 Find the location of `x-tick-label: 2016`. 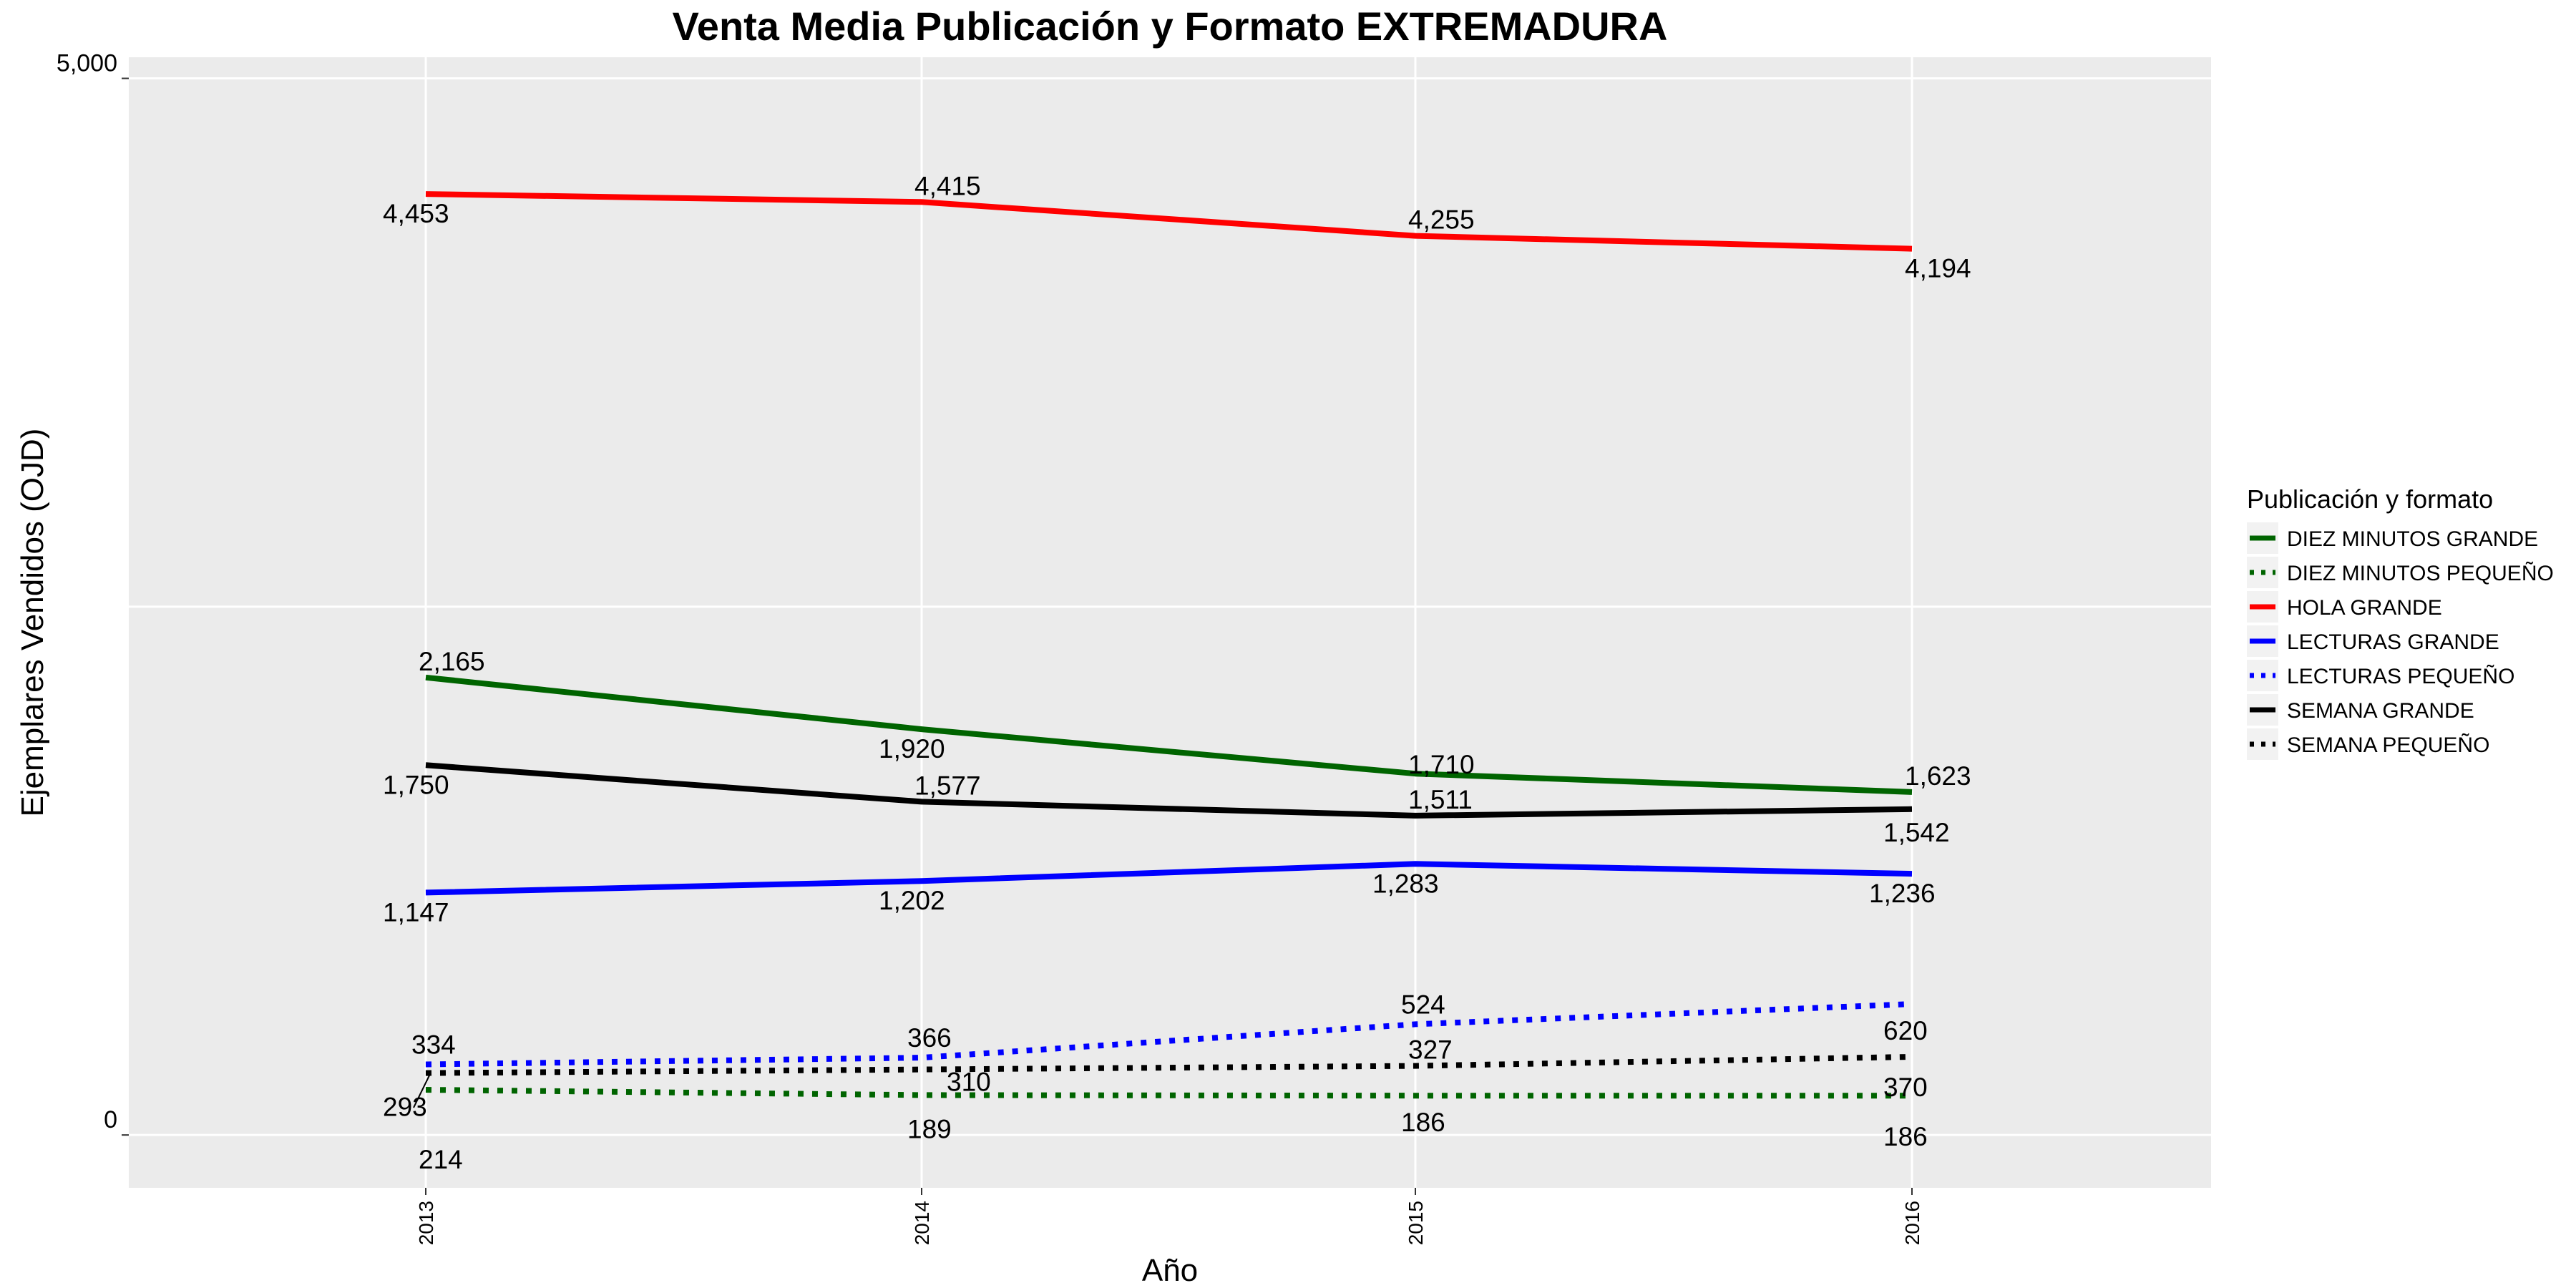

x-tick-label: 2016 is located at coordinates (1912, 1223).